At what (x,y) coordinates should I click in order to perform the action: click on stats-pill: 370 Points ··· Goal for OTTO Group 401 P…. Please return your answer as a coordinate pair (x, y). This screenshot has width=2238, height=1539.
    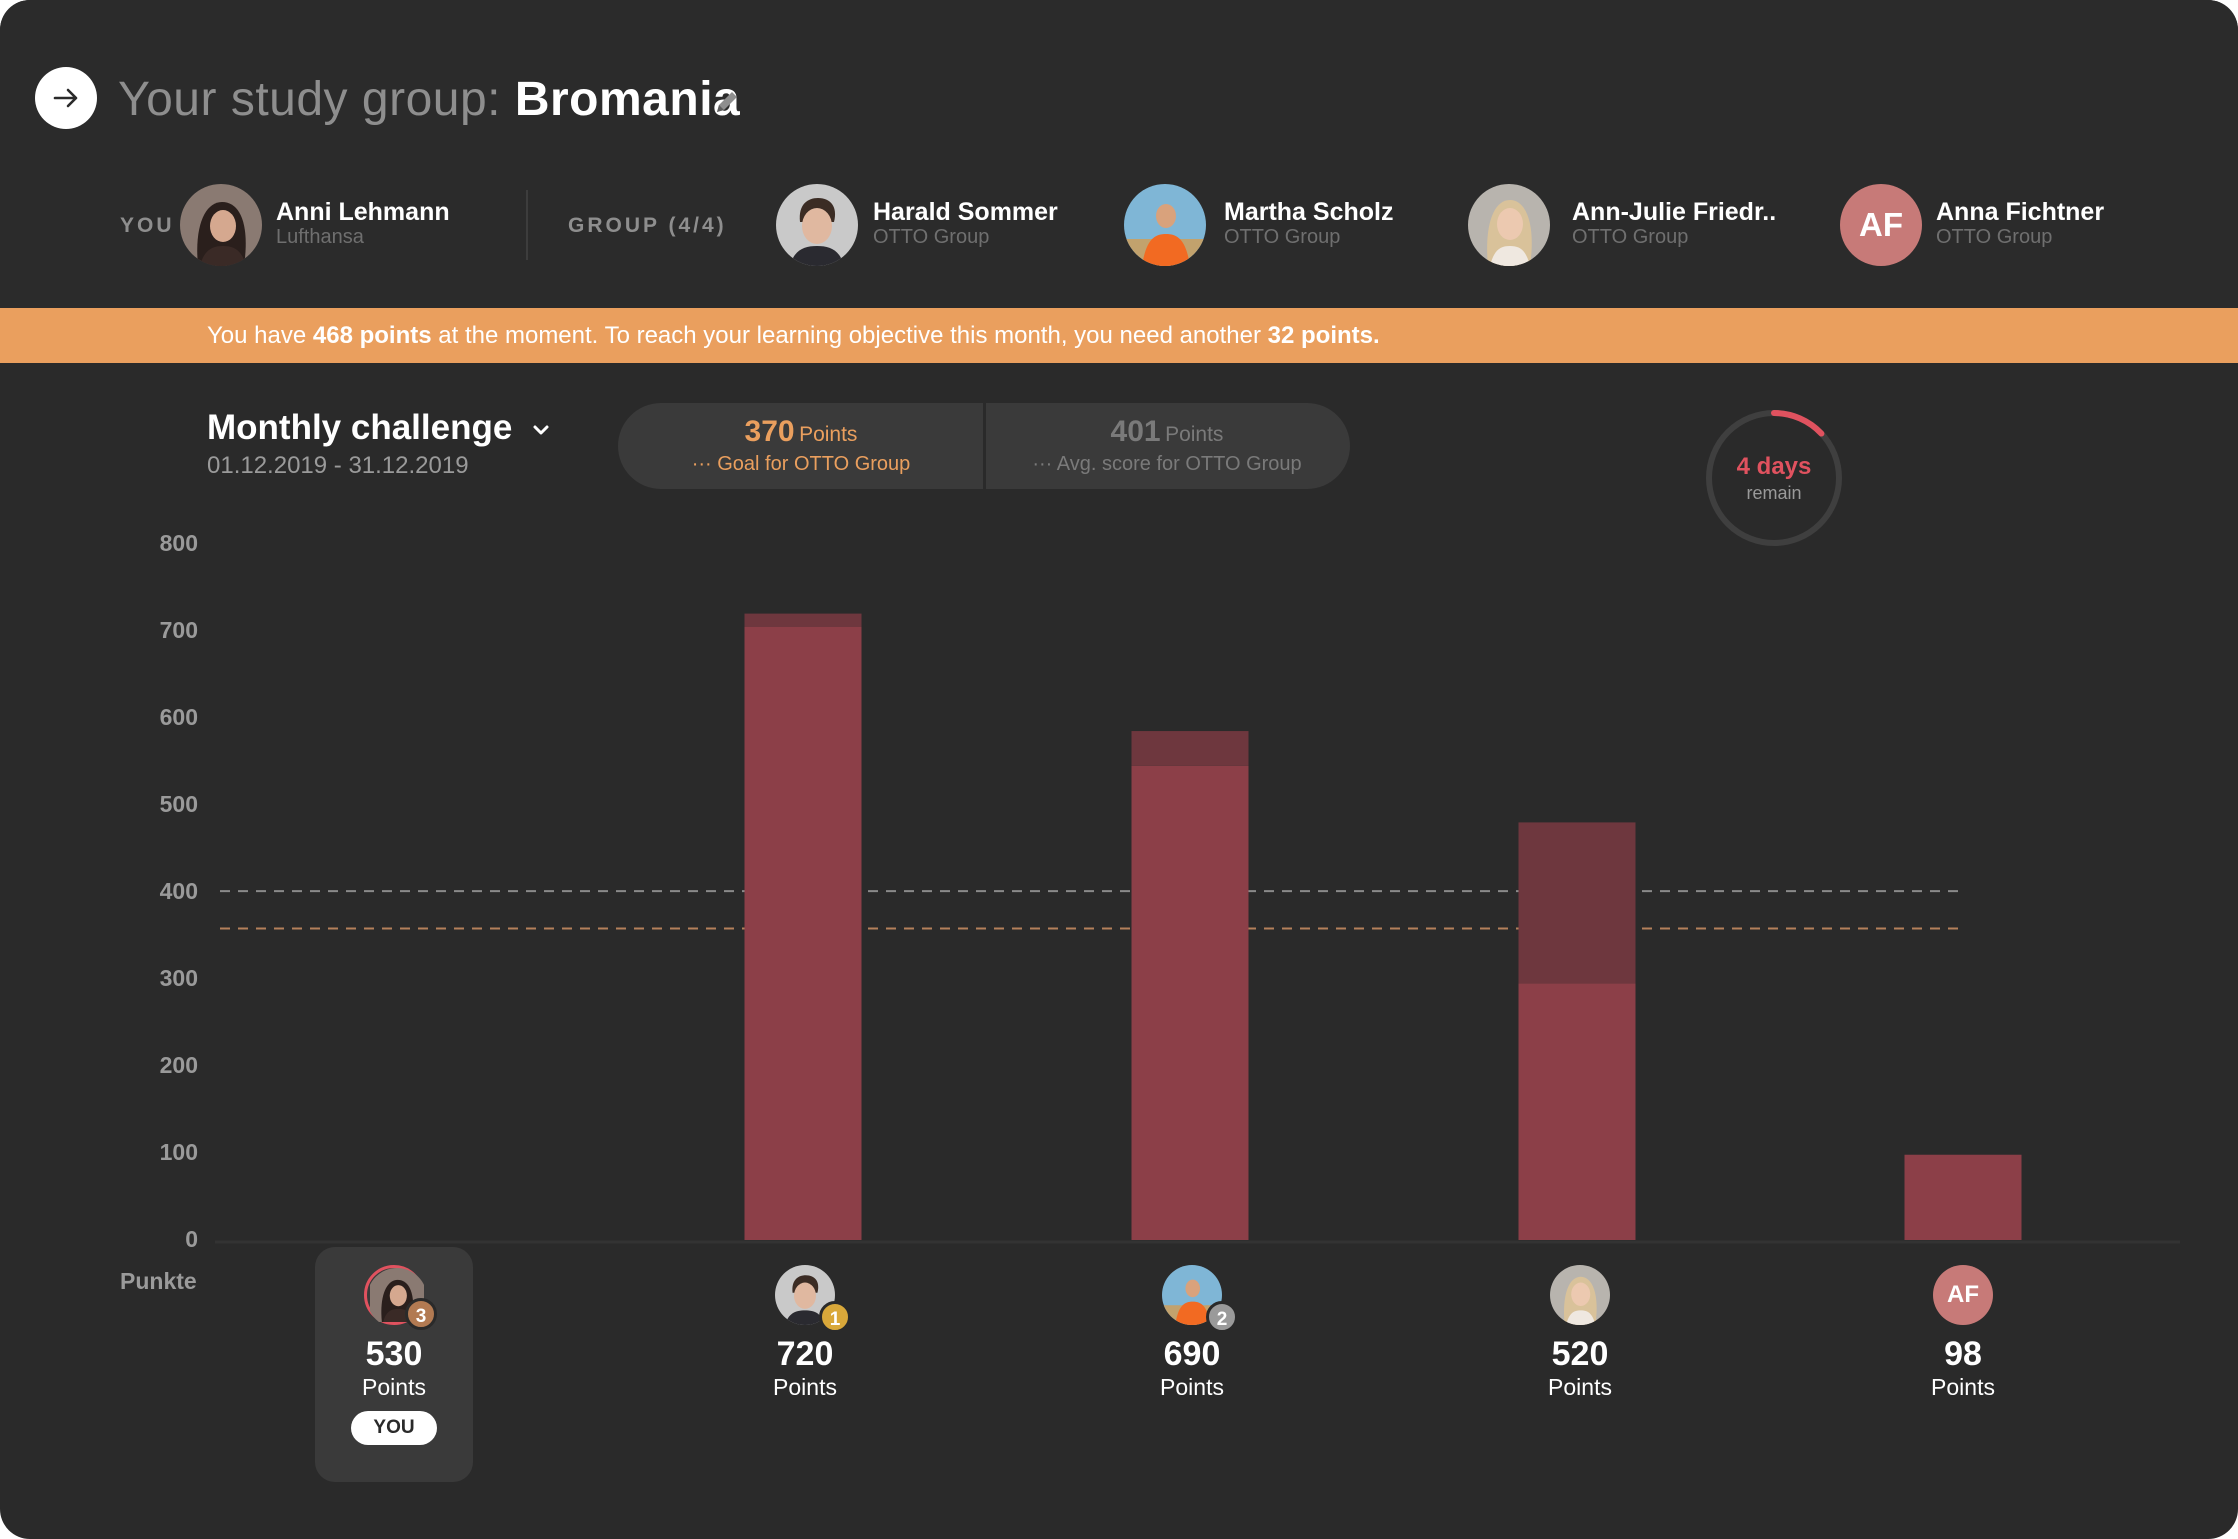
    Looking at the image, I should click on (984, 446).